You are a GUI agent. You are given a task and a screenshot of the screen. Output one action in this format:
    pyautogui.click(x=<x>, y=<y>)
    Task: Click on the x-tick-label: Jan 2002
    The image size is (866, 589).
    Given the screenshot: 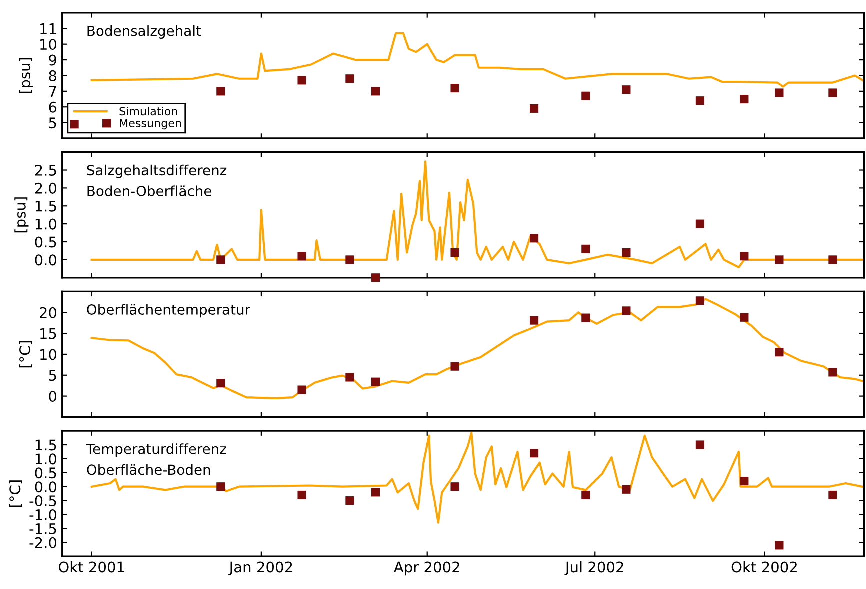 What is the action you would take?
    pyautogui.click(x=260, y=569)
    